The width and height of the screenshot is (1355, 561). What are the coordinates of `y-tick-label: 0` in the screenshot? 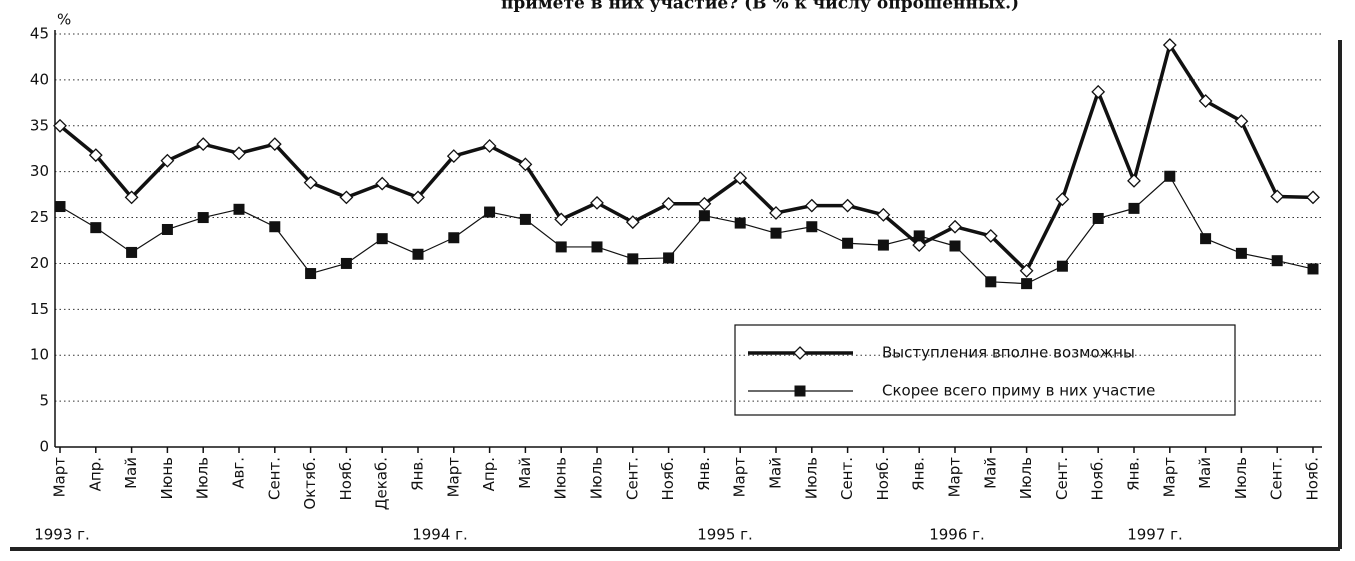 It's located at (44, 447).